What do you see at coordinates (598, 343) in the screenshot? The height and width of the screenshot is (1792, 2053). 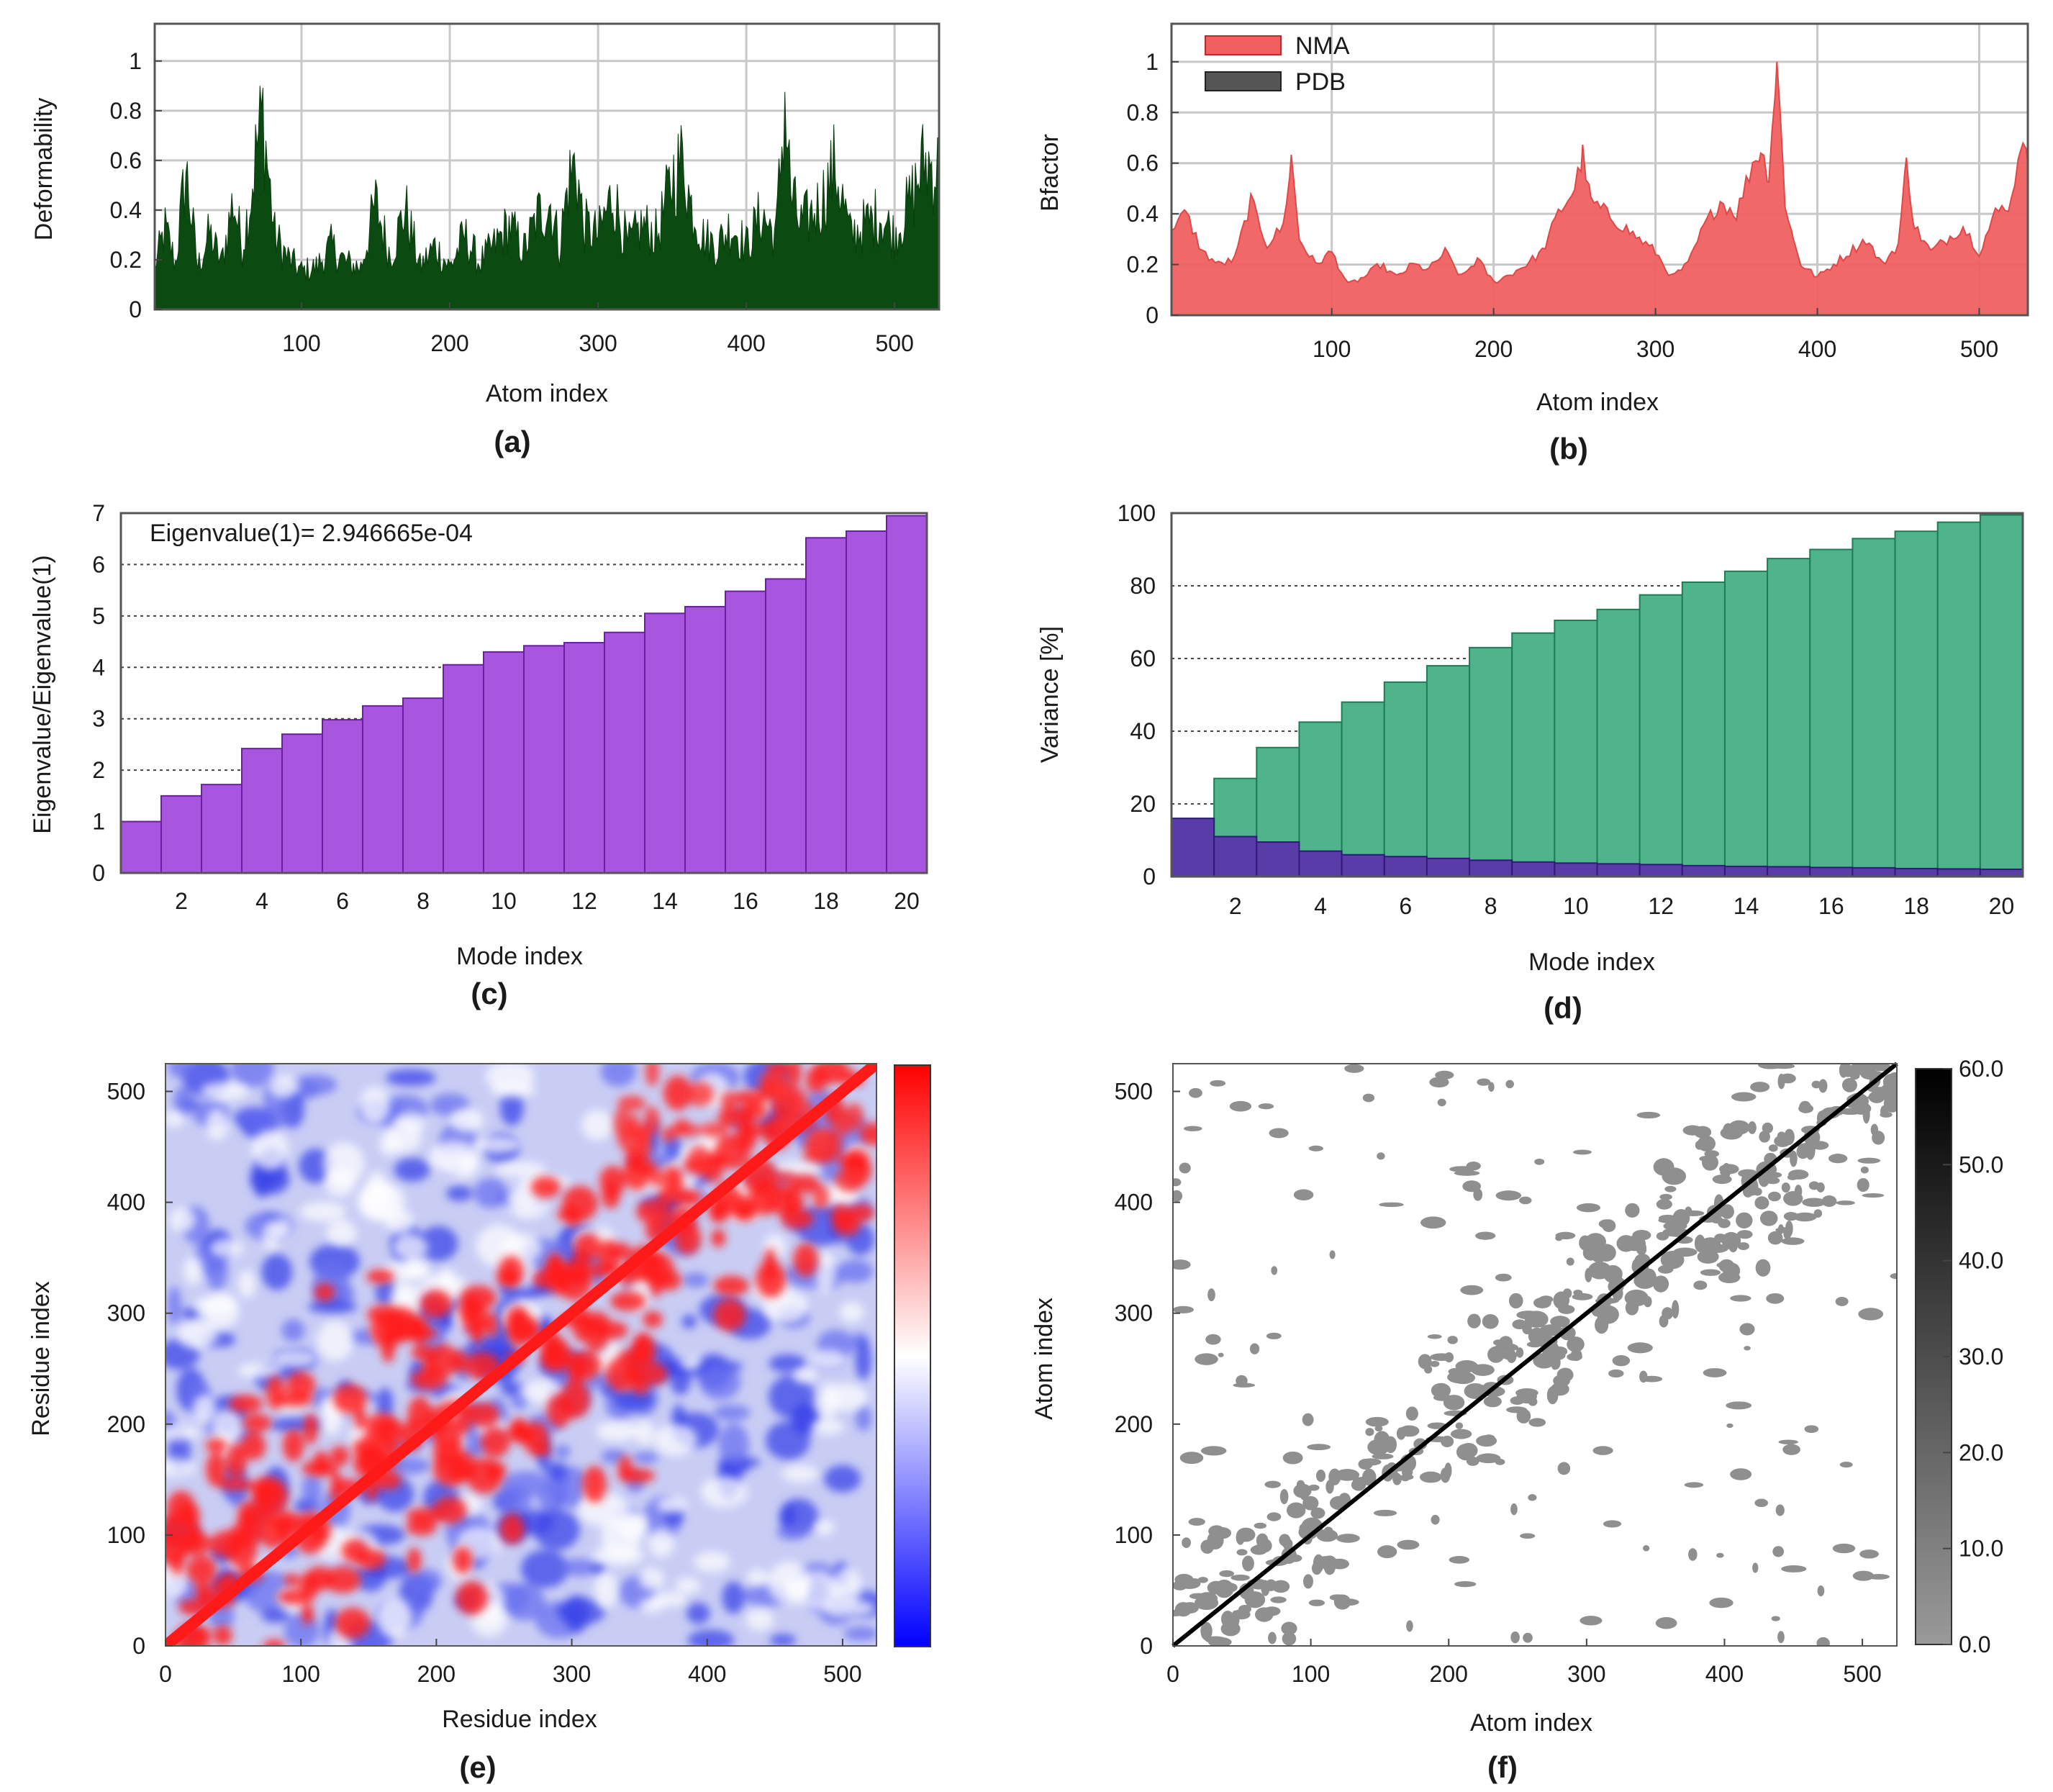 I see `xtick-label: 300` at bounding box center [598, 343].